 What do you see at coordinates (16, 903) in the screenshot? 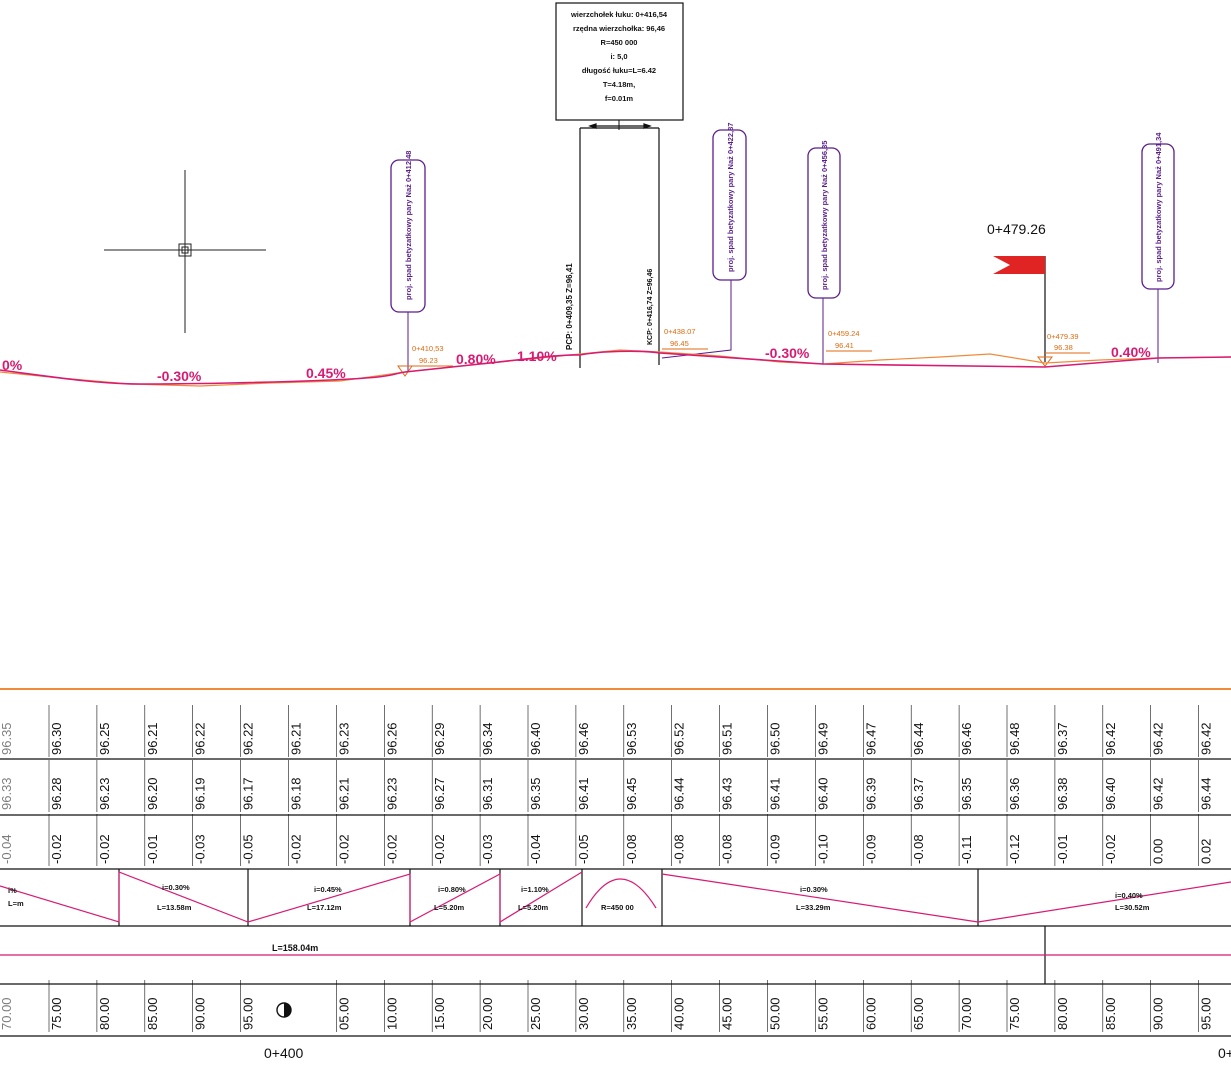
I see `grade-bottom: L=m` at bounding box center [16, 903].